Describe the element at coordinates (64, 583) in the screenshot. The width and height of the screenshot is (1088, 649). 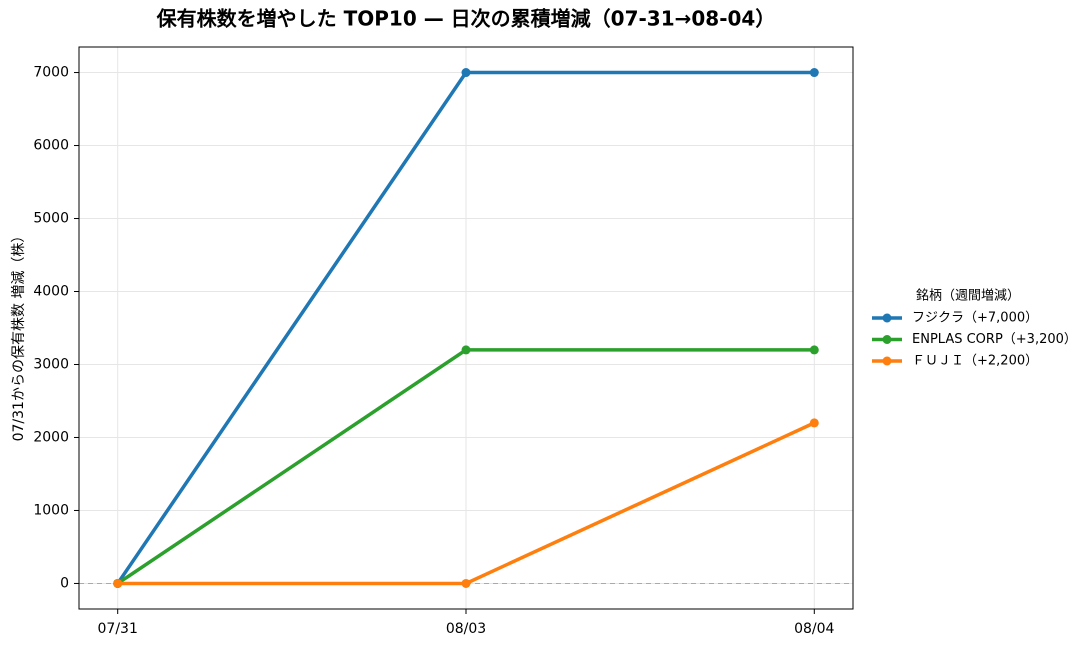
I see `y-tick-label: 0` at that location.